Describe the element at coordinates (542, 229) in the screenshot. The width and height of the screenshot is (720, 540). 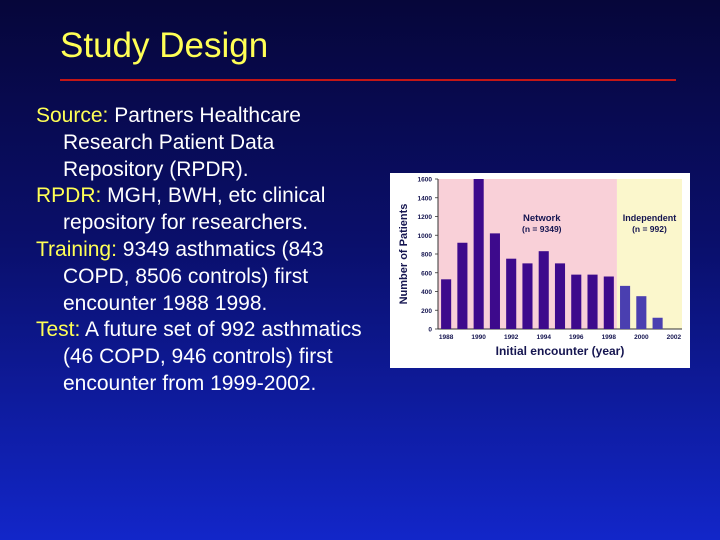
I see `network-region-count: (n = 9349)` at that location.